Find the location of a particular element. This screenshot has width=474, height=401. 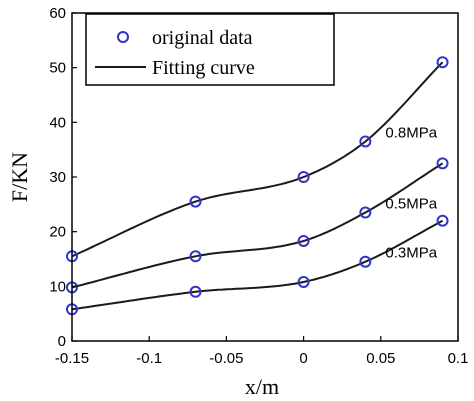

legend-box is located at coordinates (210, 49).